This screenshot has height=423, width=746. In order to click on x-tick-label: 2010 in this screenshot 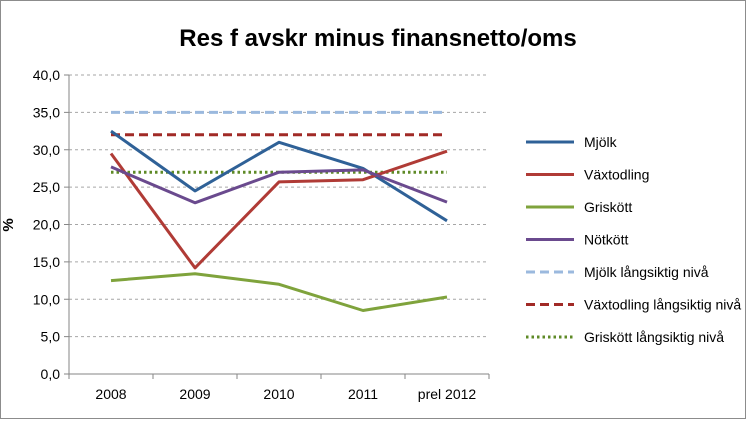, I will do `click(278, 394)`.